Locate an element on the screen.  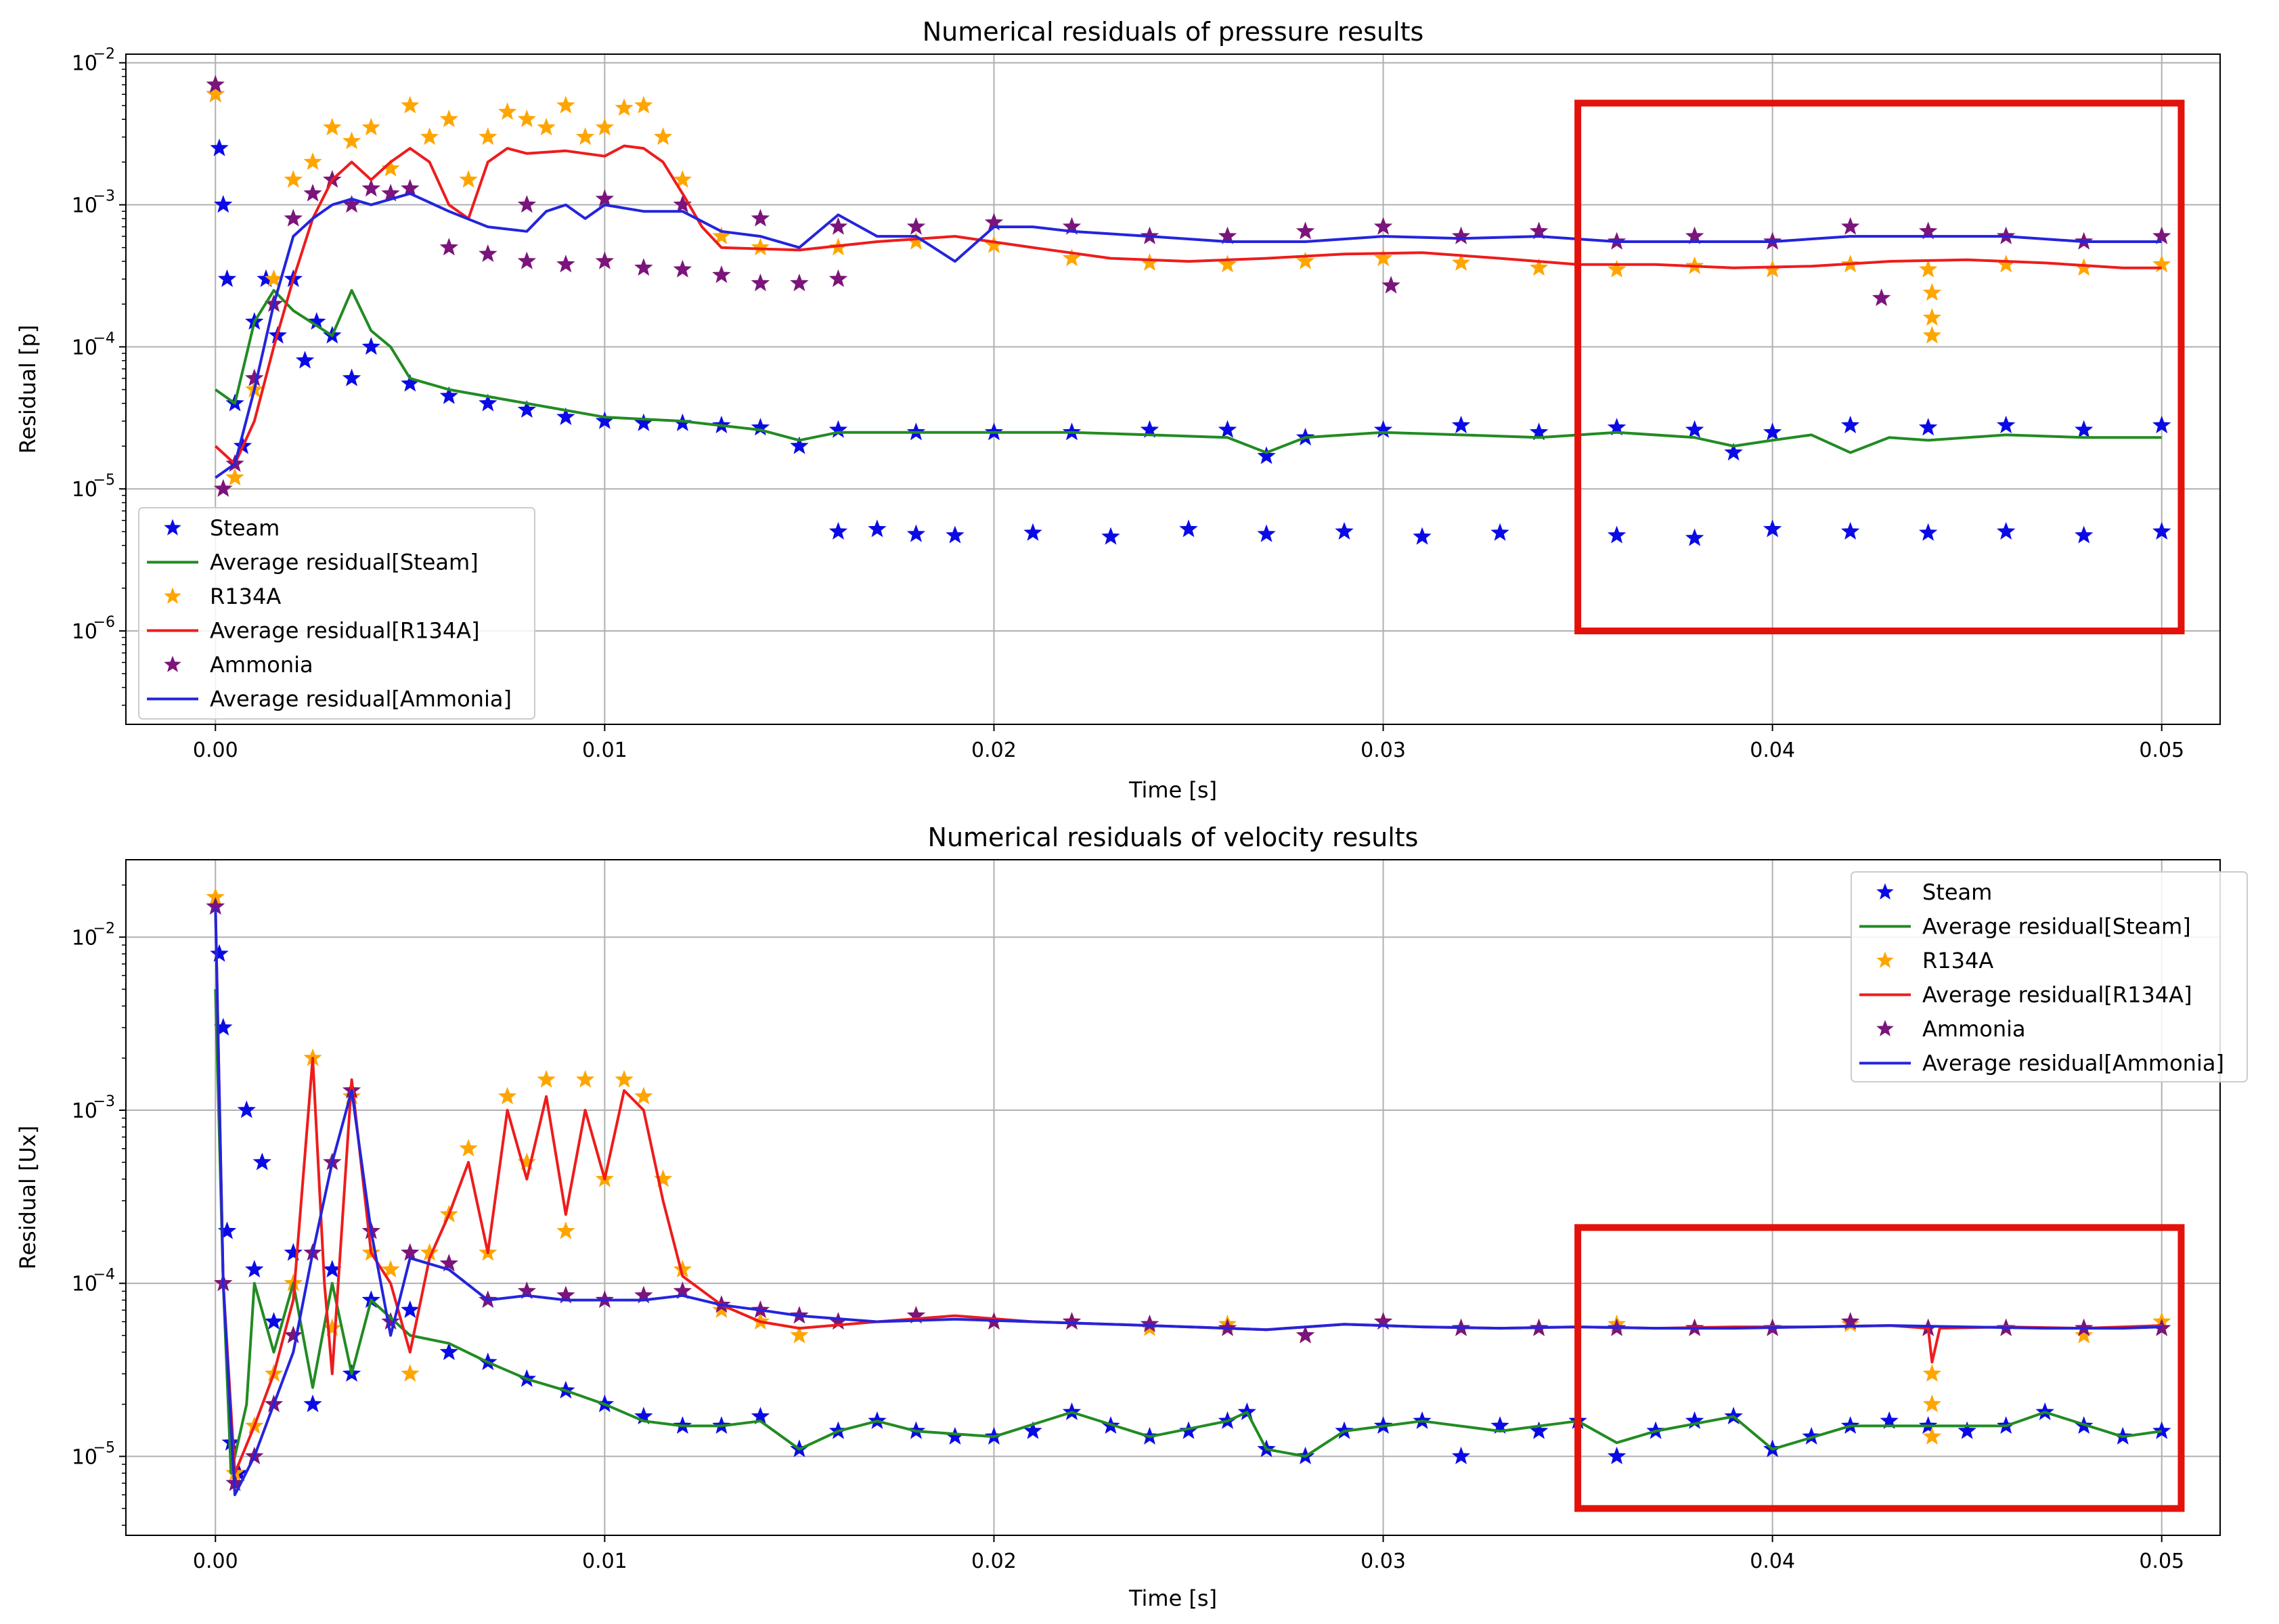
legend-label: Average residual[R134A] is located at coordinates (345, 631).